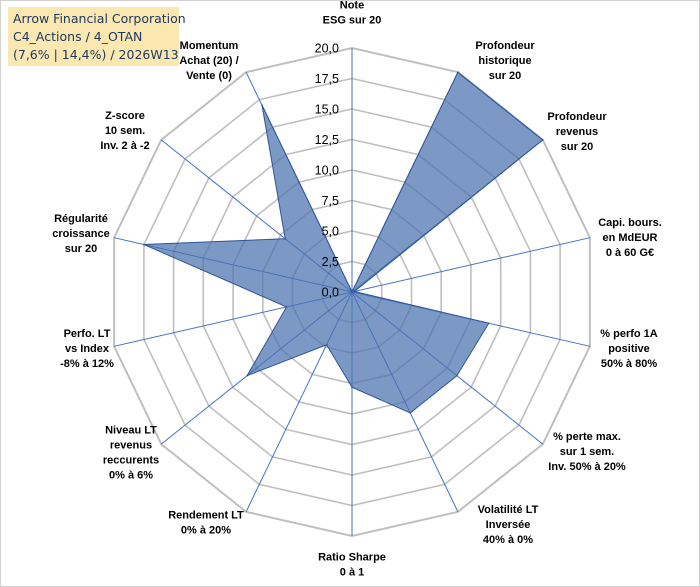 Image resolution: width=700 pixels, height=587 pixels. Describe the element at coordinates (206, 531) in the screenshot. I see `axis-label-line: 0% à 20%` at that location.